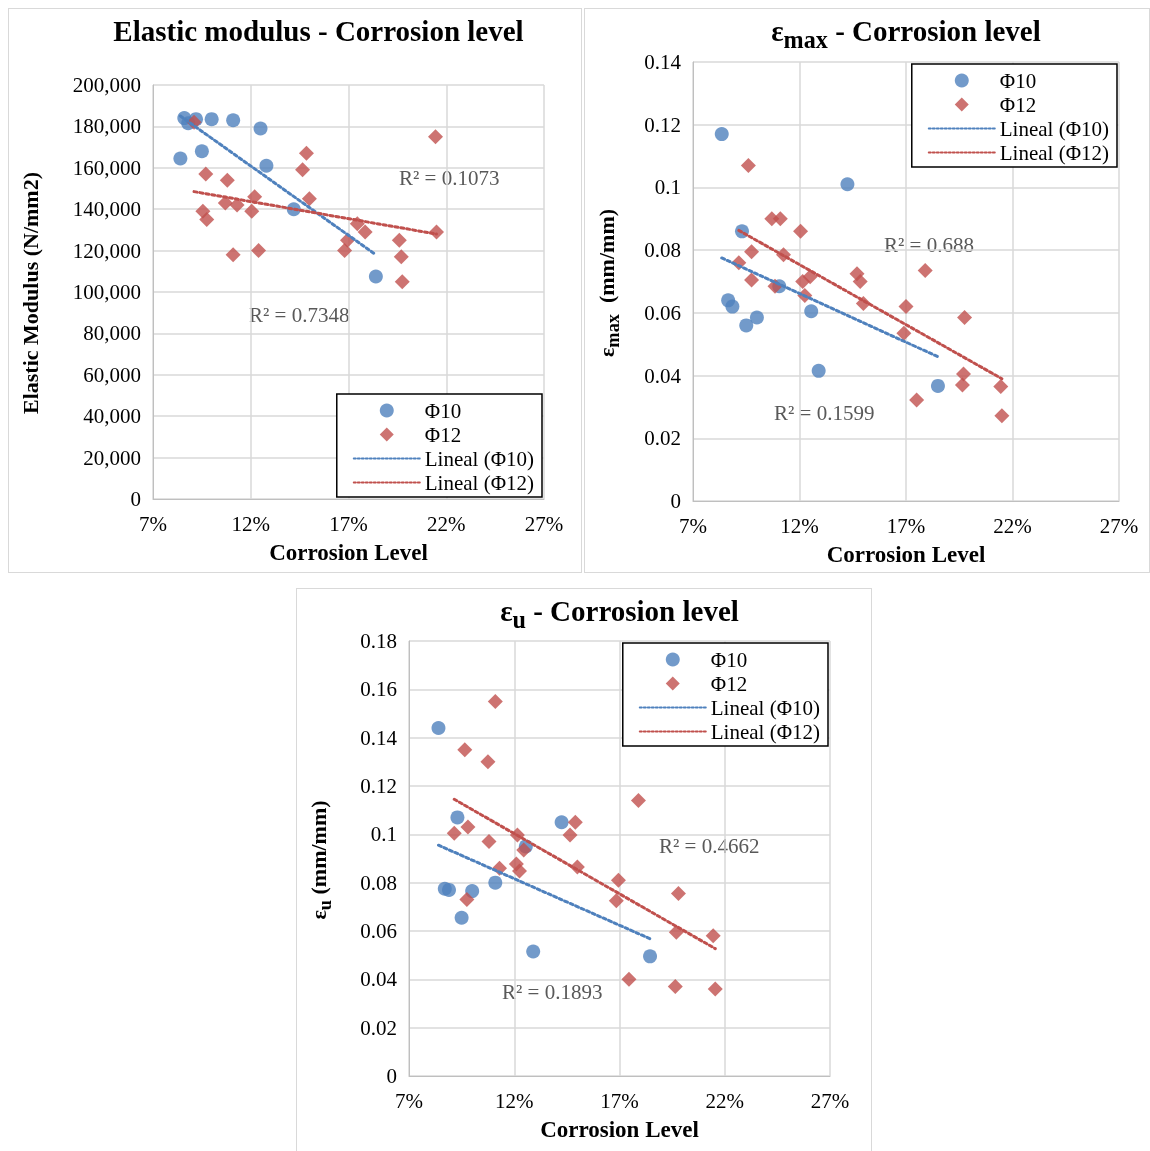 This screenshot has height=1151, width=1150. I want to click on annotation: R² = 0.4662, so click(709, 845).